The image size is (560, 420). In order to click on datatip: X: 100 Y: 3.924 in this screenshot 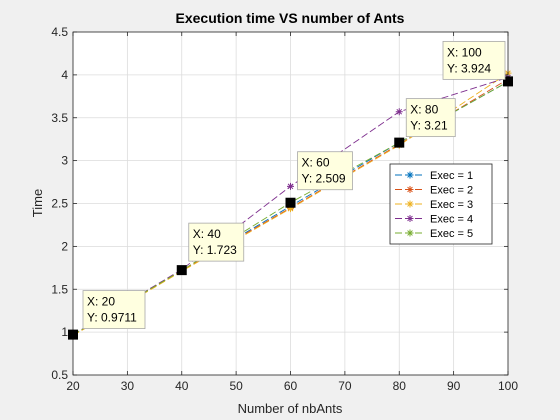, I will do `click(477, 63)`.